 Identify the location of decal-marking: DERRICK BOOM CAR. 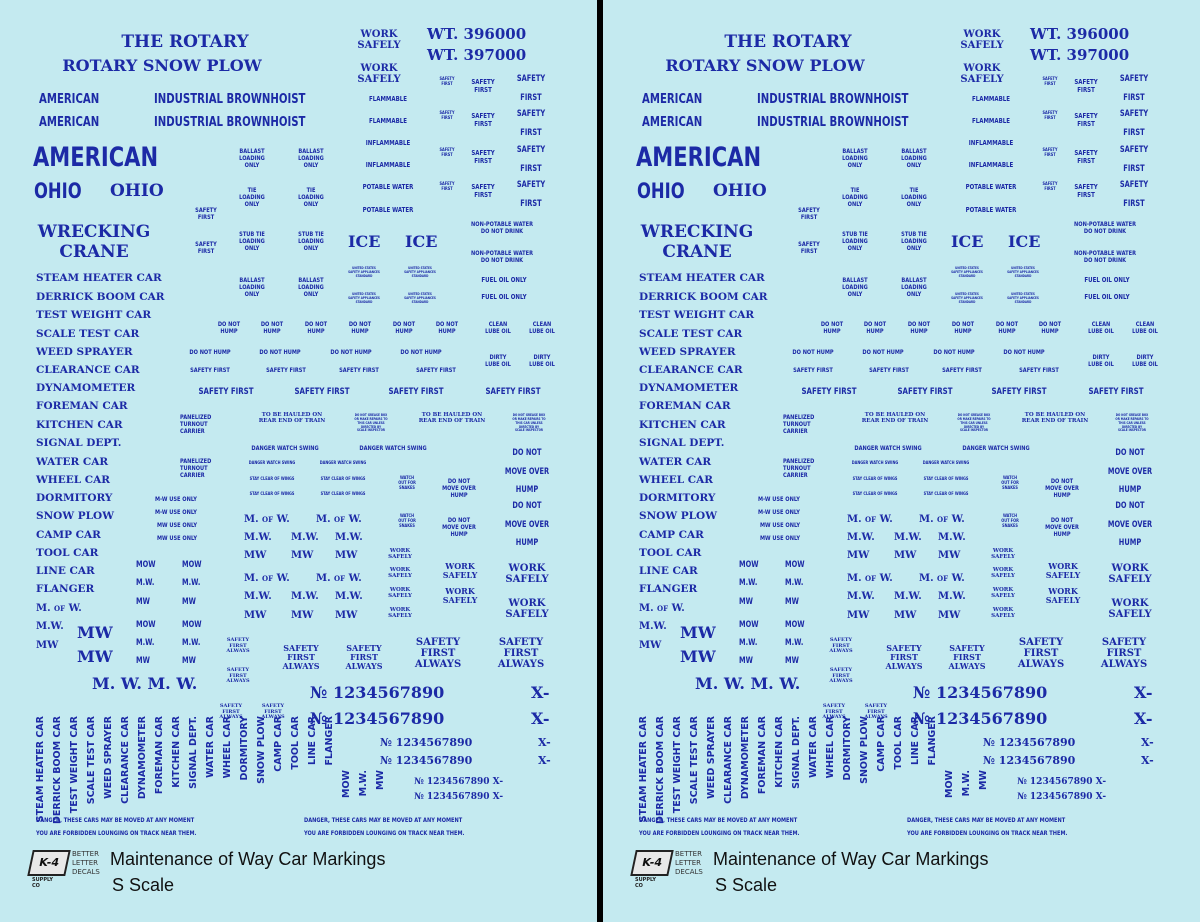
(703, 297).